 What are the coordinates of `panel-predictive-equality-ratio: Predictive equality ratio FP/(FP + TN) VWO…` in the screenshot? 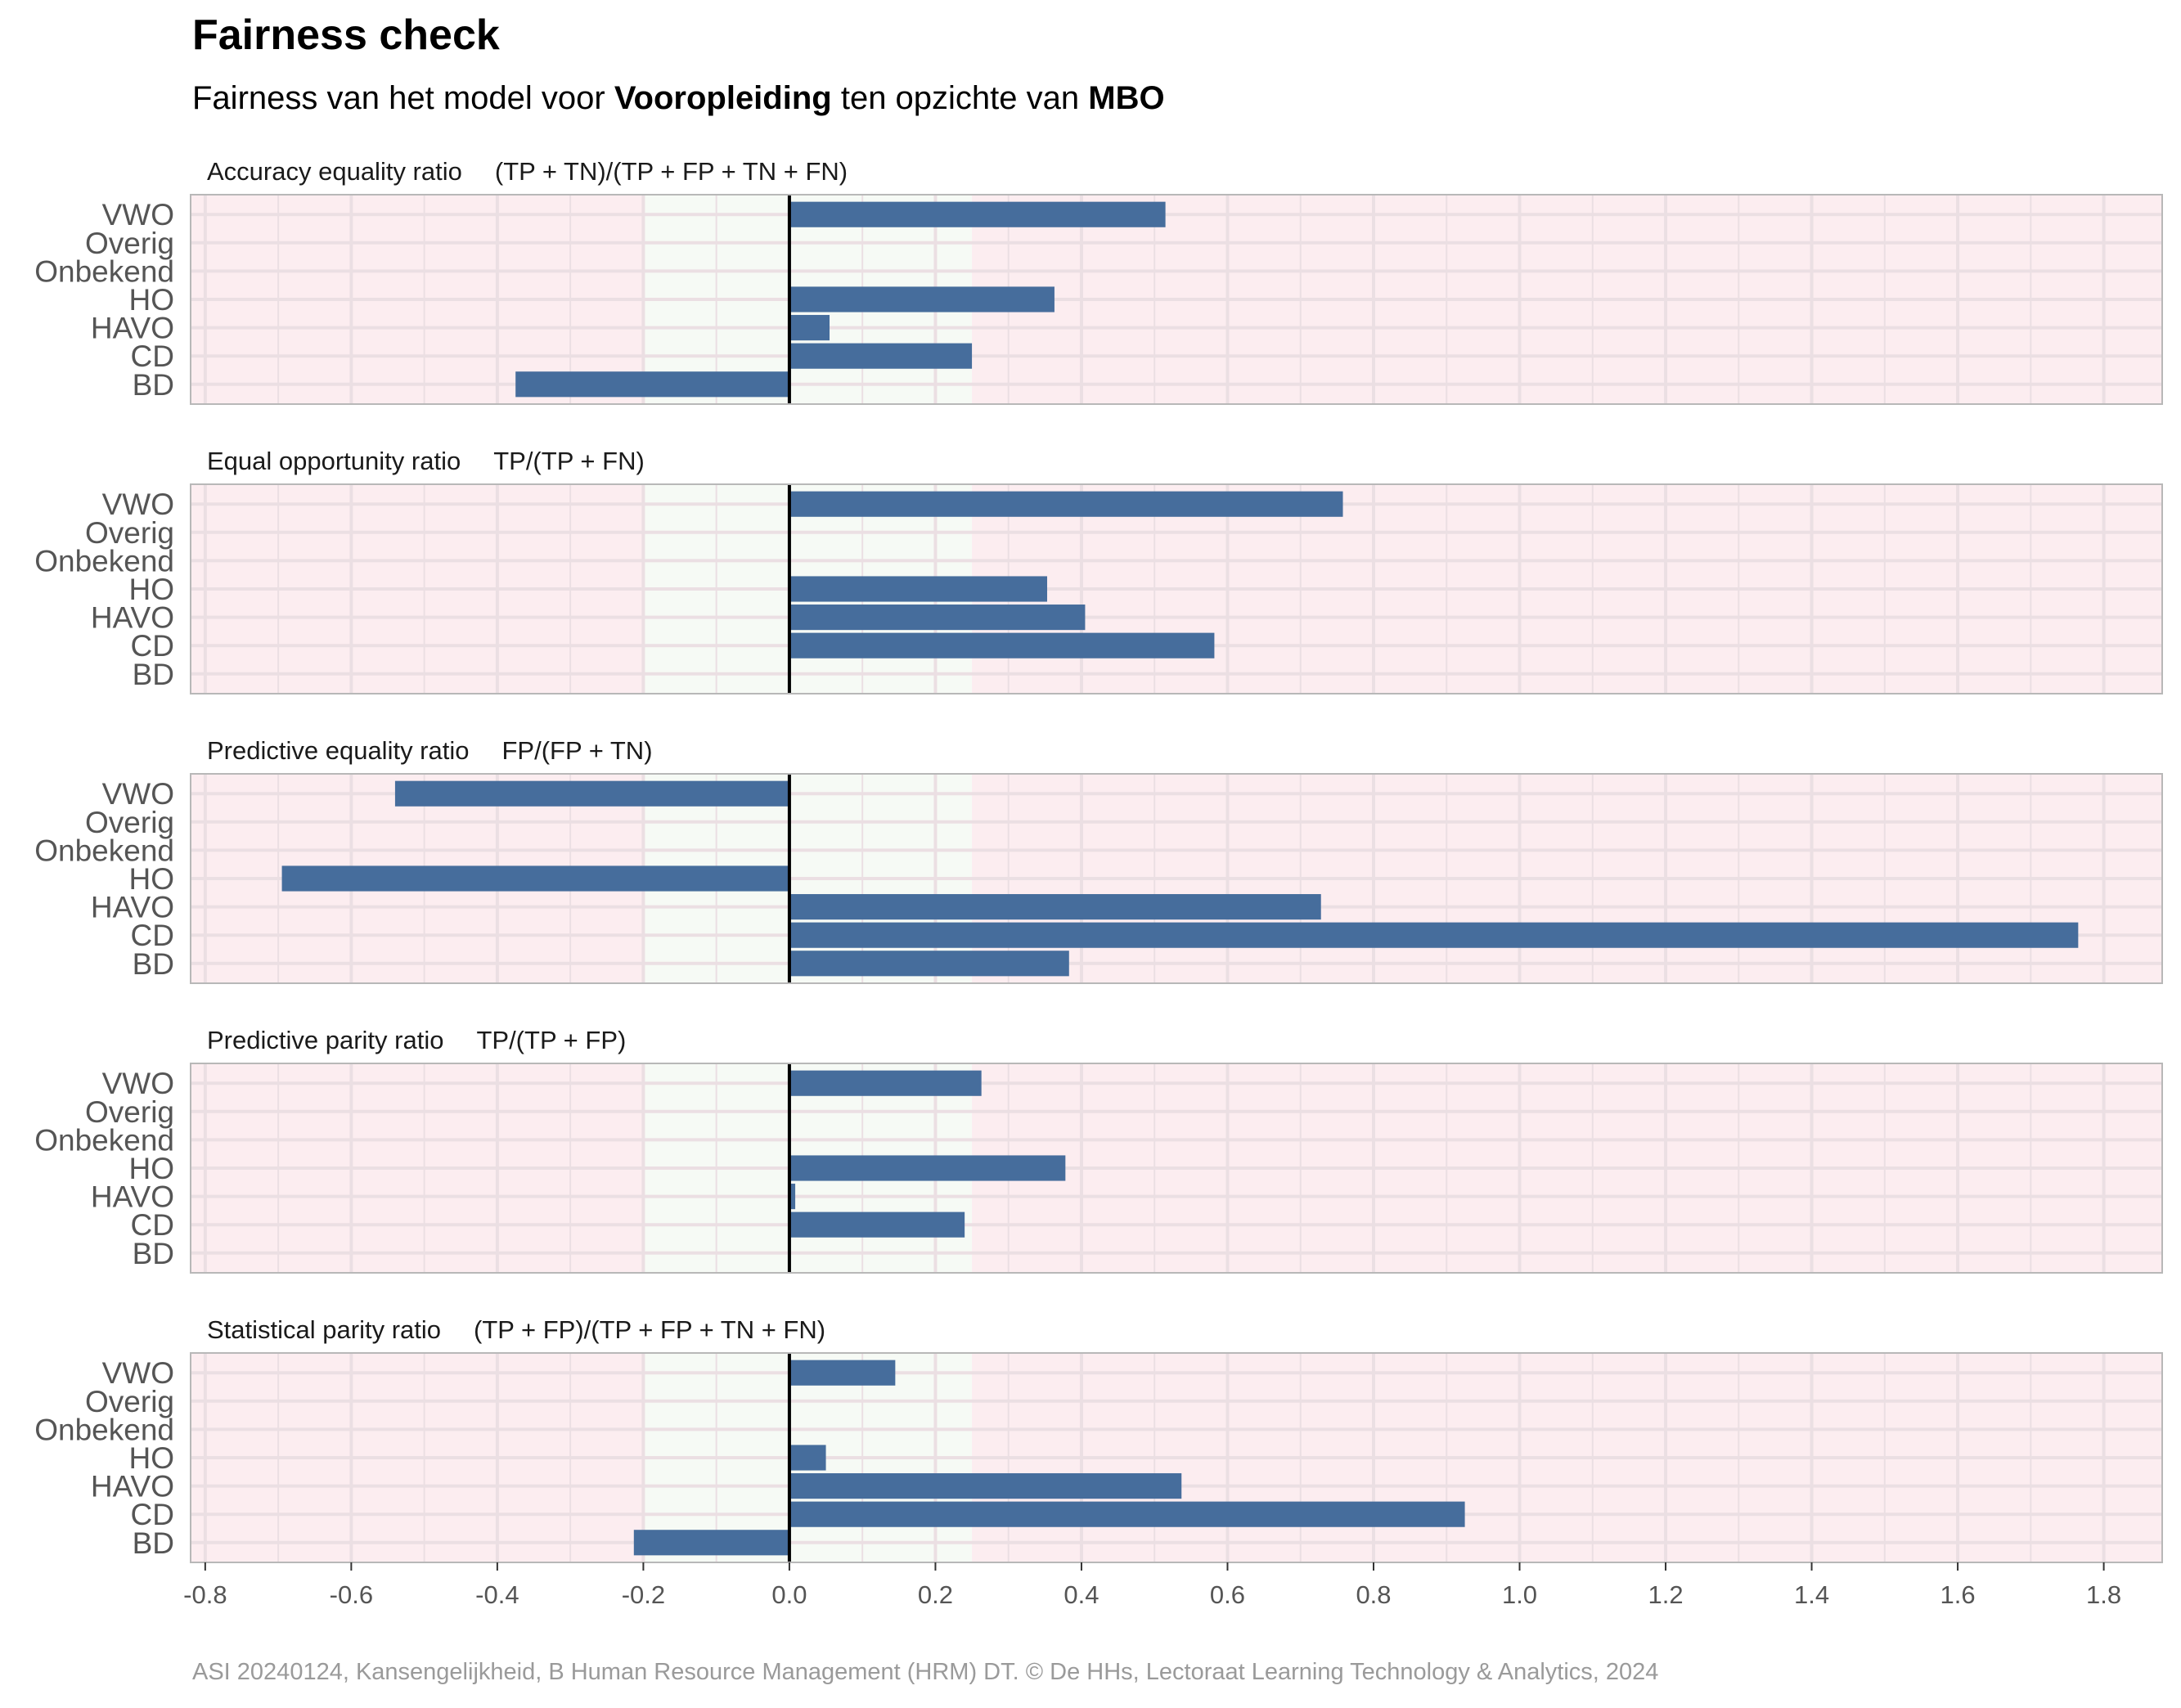 It's located at (1098, 860).